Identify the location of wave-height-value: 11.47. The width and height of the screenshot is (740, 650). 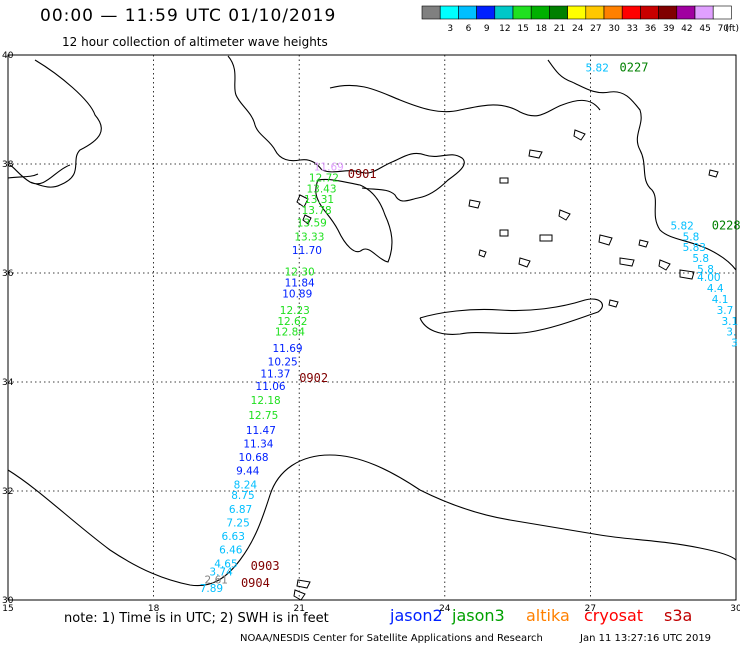
(261, 431).